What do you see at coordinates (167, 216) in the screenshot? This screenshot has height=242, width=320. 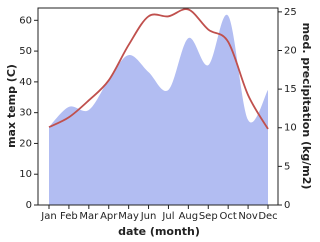 I see `x-tick-label: Jul` at bounding box center [167, 216].